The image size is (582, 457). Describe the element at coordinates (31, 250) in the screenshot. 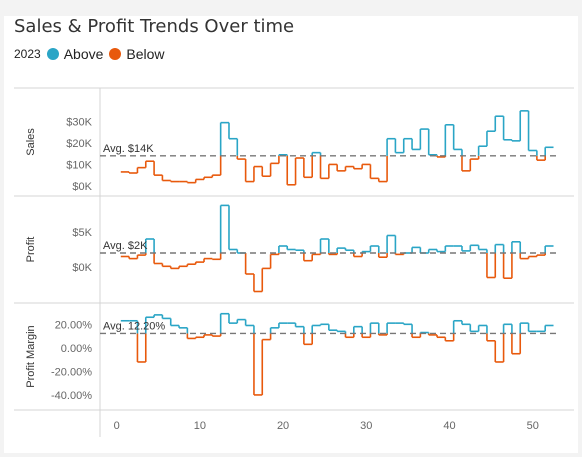

I see `profit-axis-title: Profit` at that location.